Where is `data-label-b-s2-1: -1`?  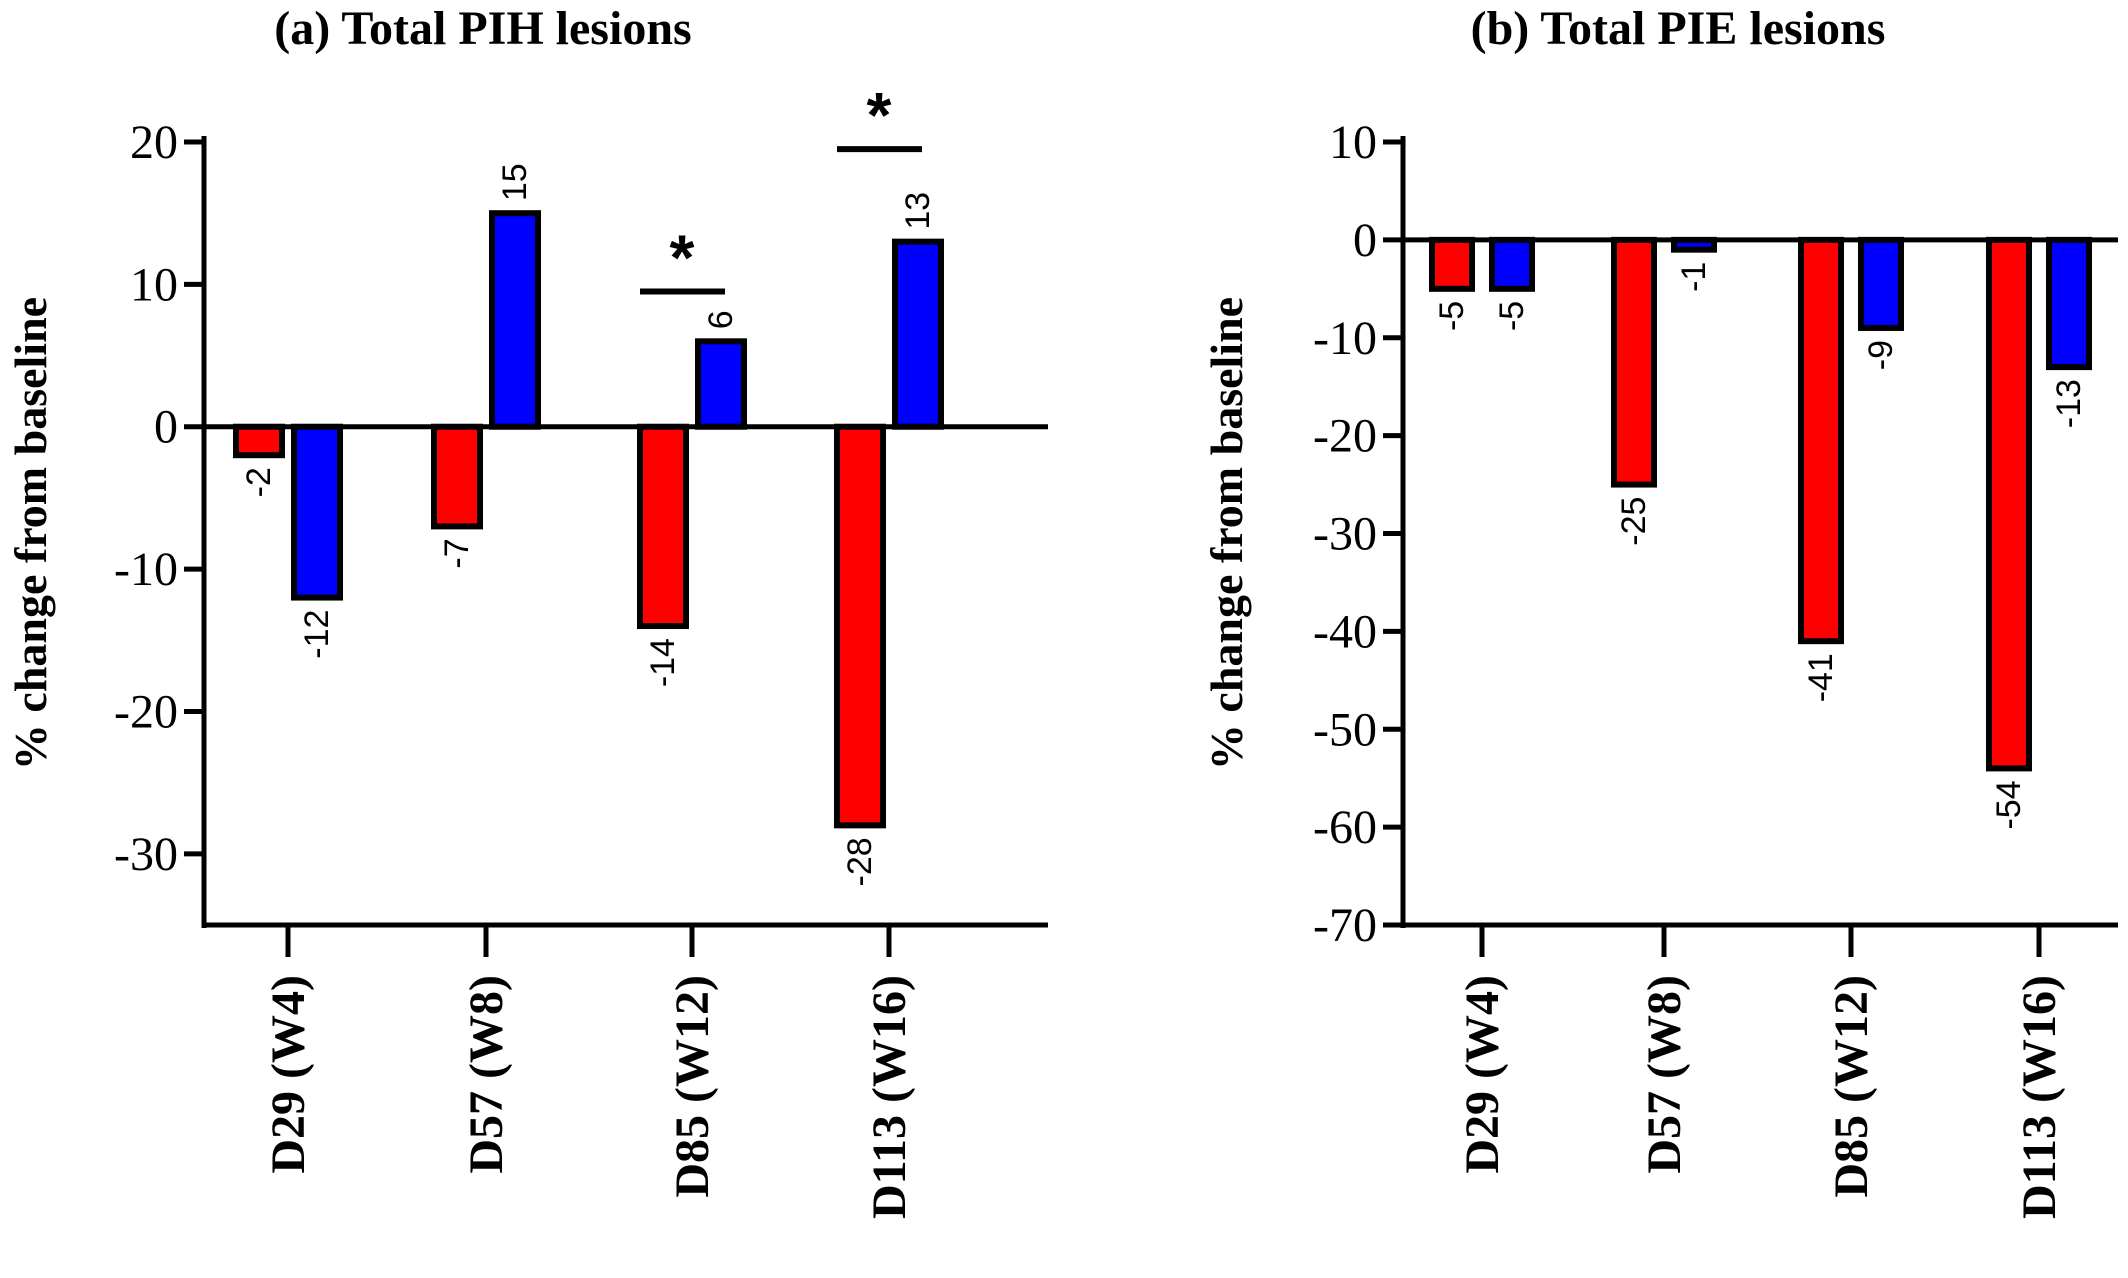 data-label-b-s2-1: -1 is located at coordinates (1694, 277).